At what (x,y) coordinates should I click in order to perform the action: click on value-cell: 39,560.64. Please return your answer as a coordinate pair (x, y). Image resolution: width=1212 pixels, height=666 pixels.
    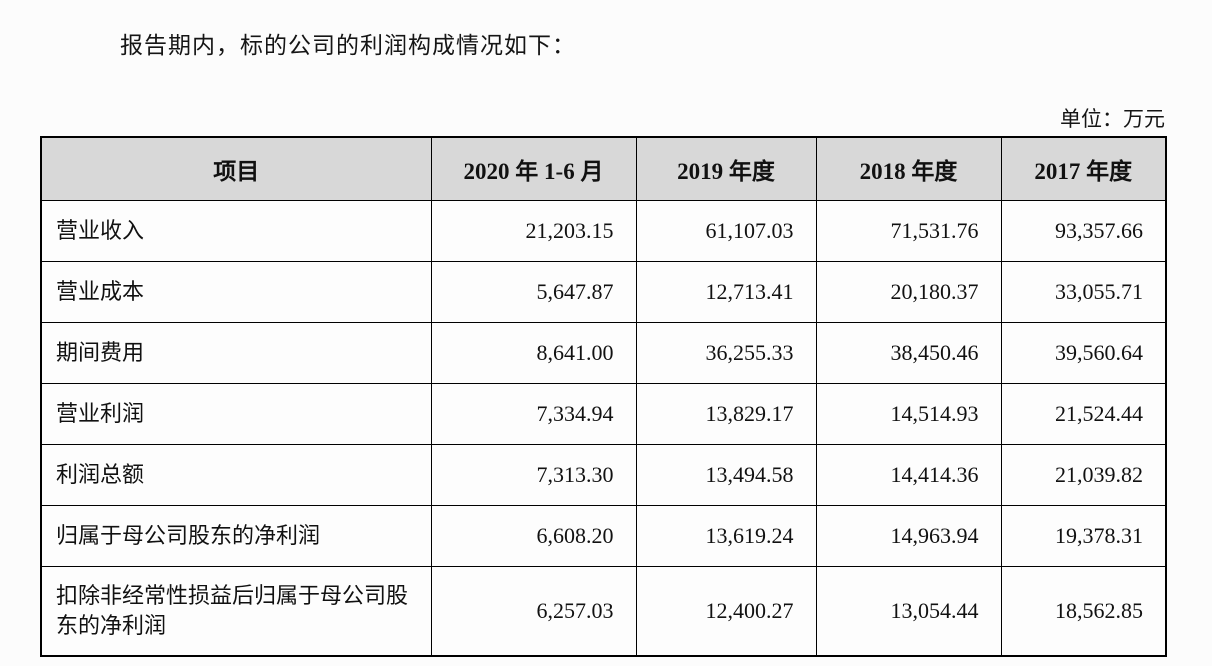
    Looking at the image, I should click on (1083, 353).